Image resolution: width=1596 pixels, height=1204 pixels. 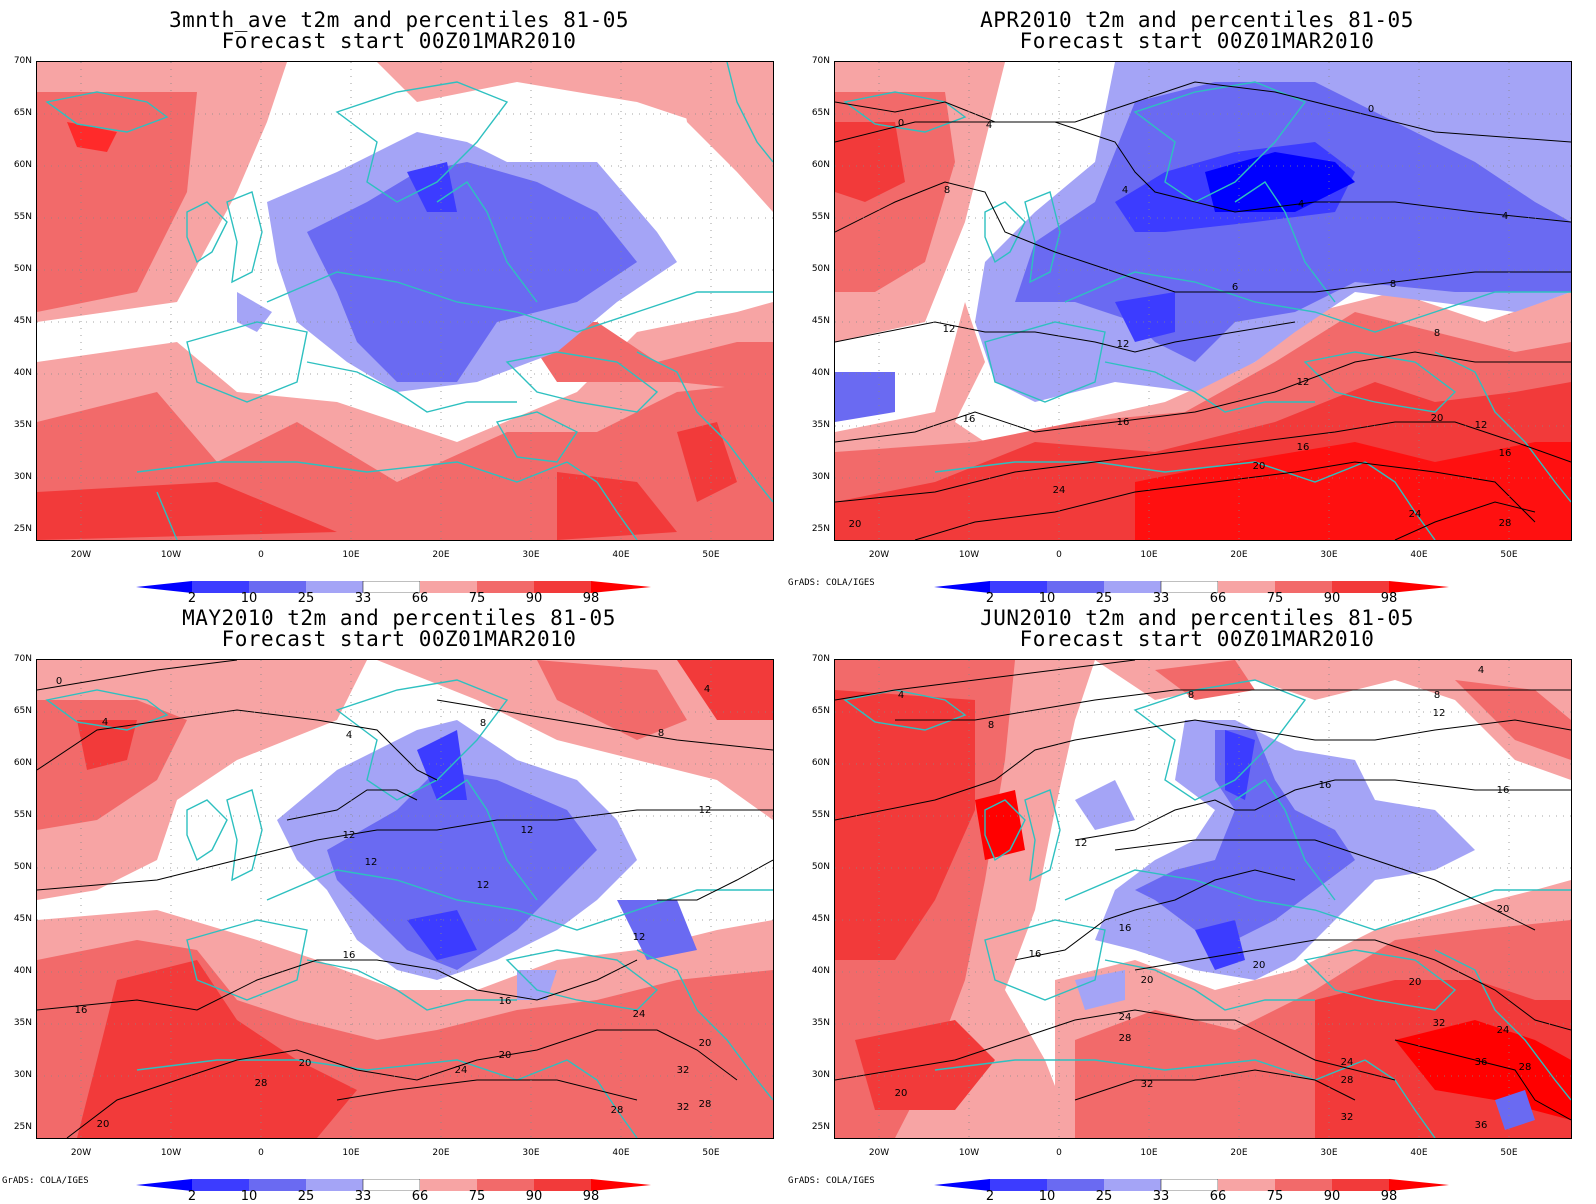 I want to click on colorbar-label: 90, so click(x=1332, y=1196).